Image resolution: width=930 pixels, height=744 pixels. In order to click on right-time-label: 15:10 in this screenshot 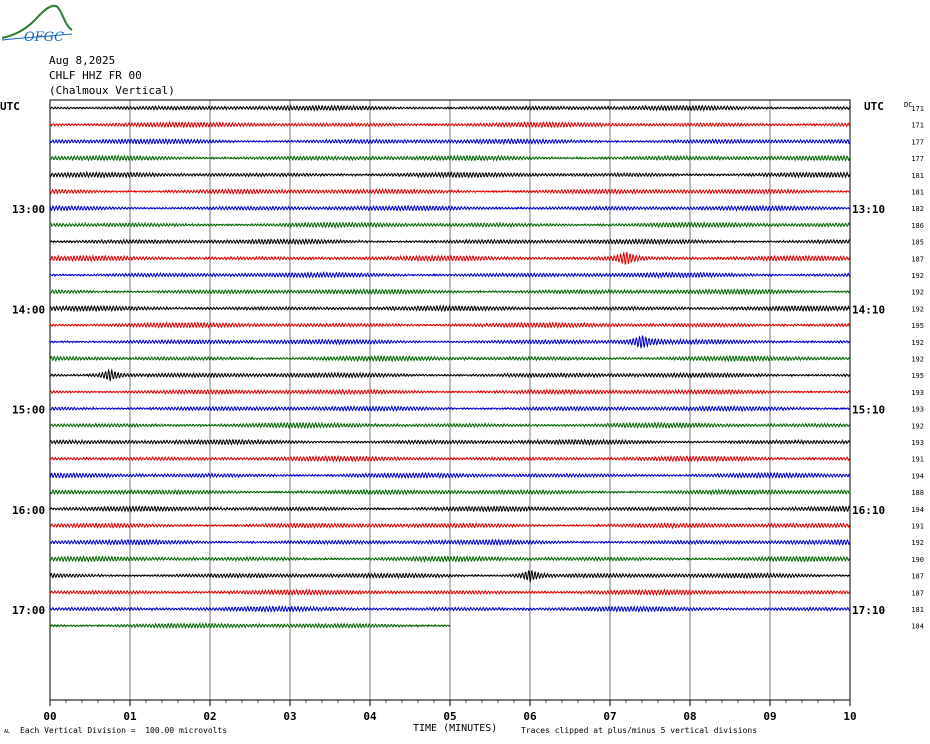, I will do `click(868, 410)`.